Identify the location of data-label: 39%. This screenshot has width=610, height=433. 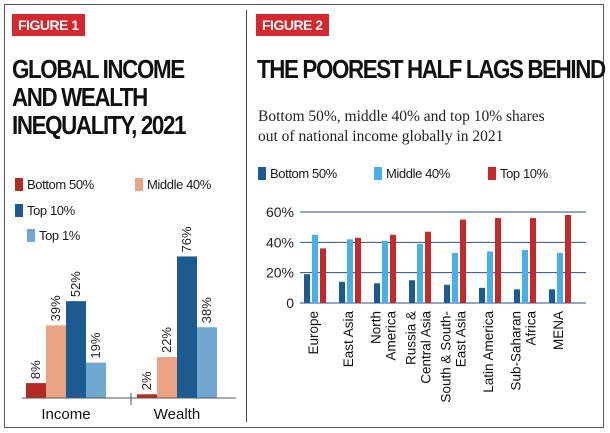
(55, 308).